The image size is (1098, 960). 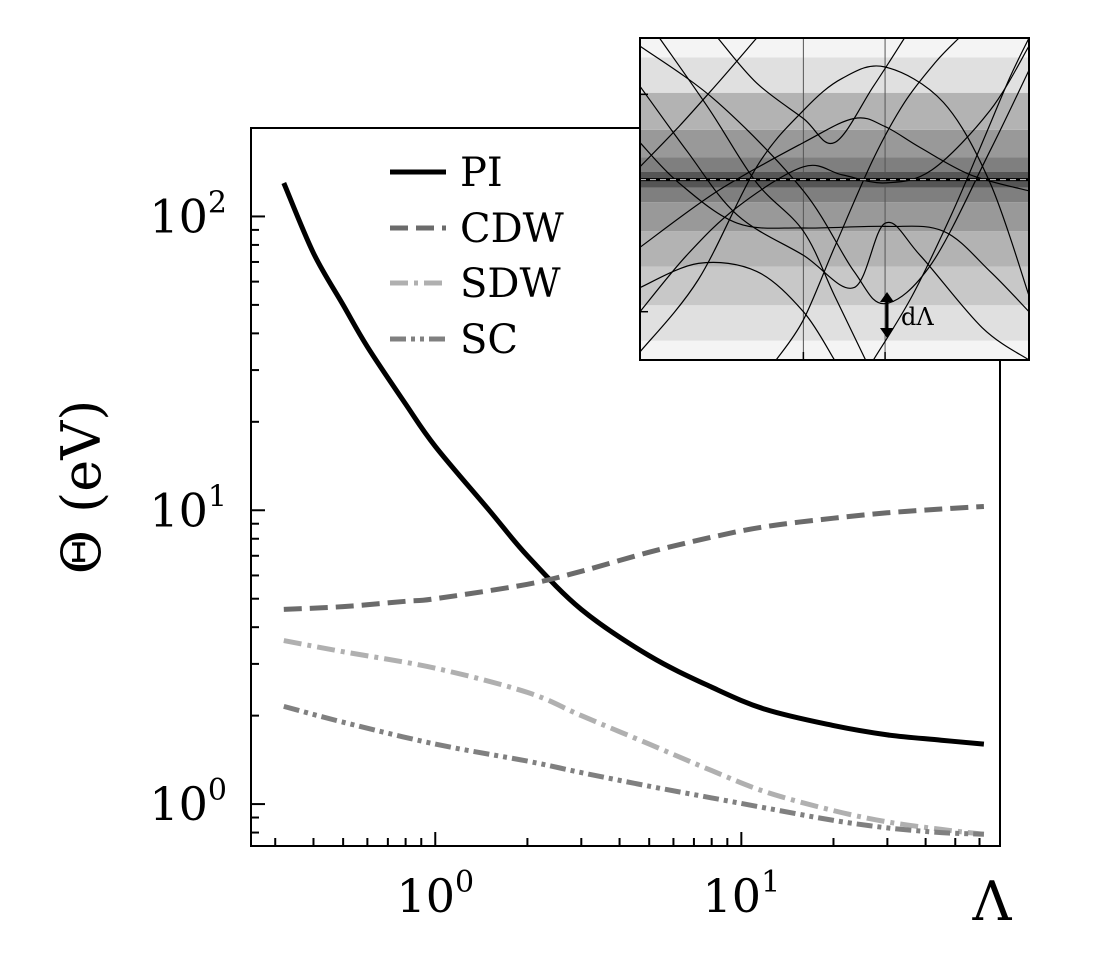 I want to click on inset-dlambda-label: dΛ, so click(x=917, y=317).